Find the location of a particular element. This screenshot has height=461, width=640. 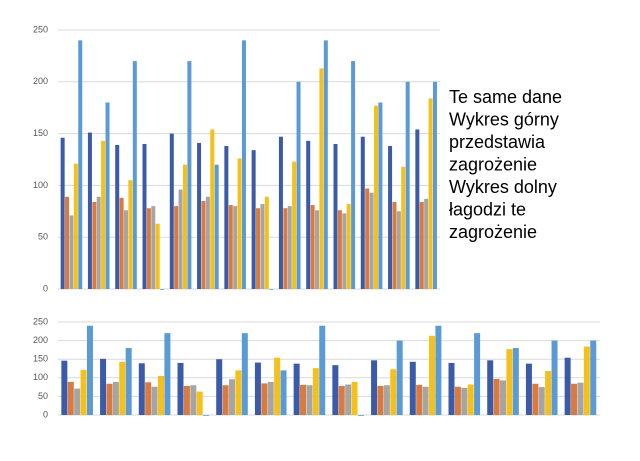

y-tick-label: 100 is located at coordinates (40, 377).